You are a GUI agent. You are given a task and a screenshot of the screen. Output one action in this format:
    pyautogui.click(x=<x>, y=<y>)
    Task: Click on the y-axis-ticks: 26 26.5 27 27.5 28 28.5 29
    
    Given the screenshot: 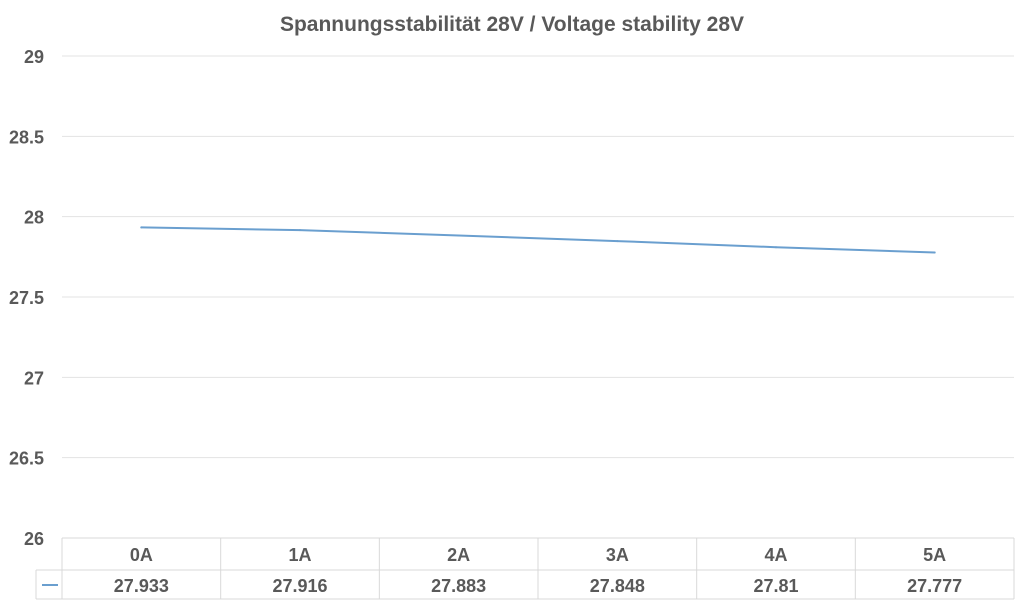 What is the action you would take?
    pyautogui.click(x=26, y=298)
    